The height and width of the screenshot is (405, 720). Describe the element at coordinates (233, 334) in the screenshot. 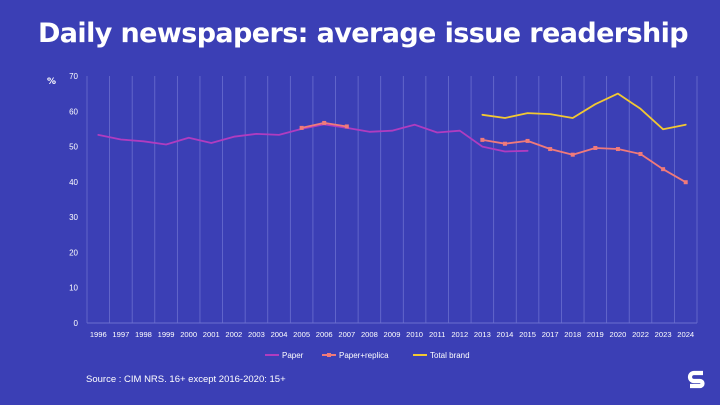

I see `x-tick-label: 2002` at that location.